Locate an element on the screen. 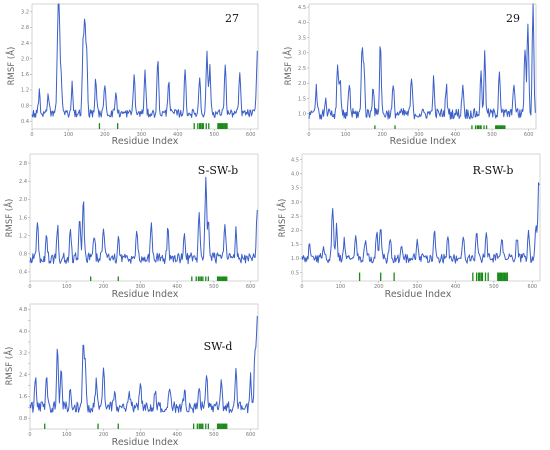 This screenshot has width=550, height=450. title-s-sw-b: S-SW-b is located at coordinates (218, 170).